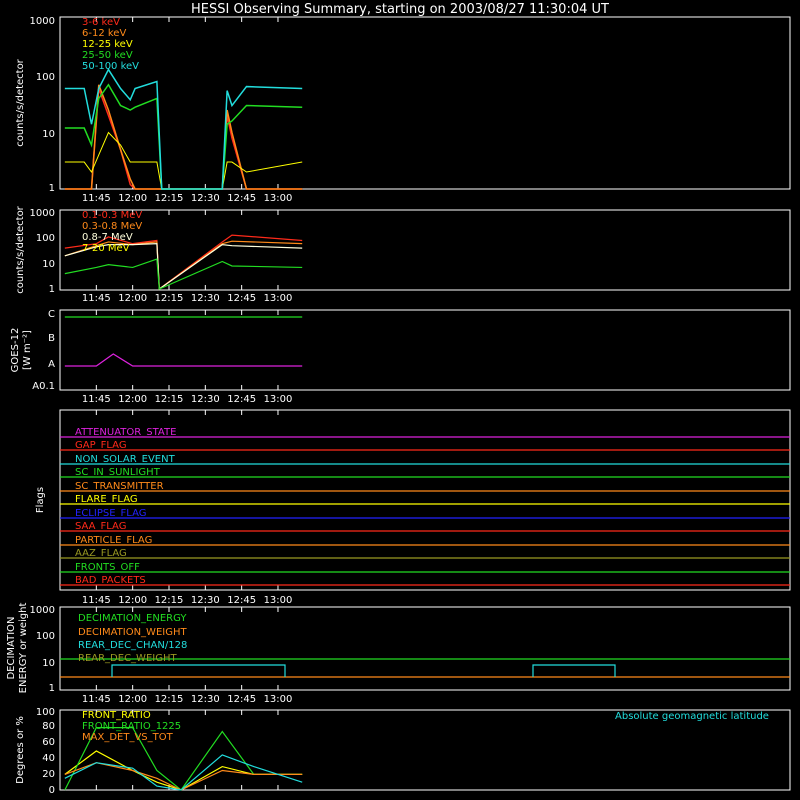  What do you see at coordinates (52, 289) in the screenshot?
I see `highE-ytick: 1` at bounding box center [52, 289].